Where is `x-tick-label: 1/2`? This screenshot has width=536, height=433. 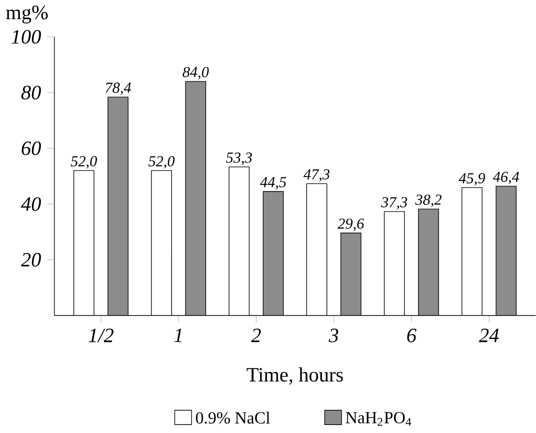 x-tick-label: 1/2 is located at coordinates (101, 335).